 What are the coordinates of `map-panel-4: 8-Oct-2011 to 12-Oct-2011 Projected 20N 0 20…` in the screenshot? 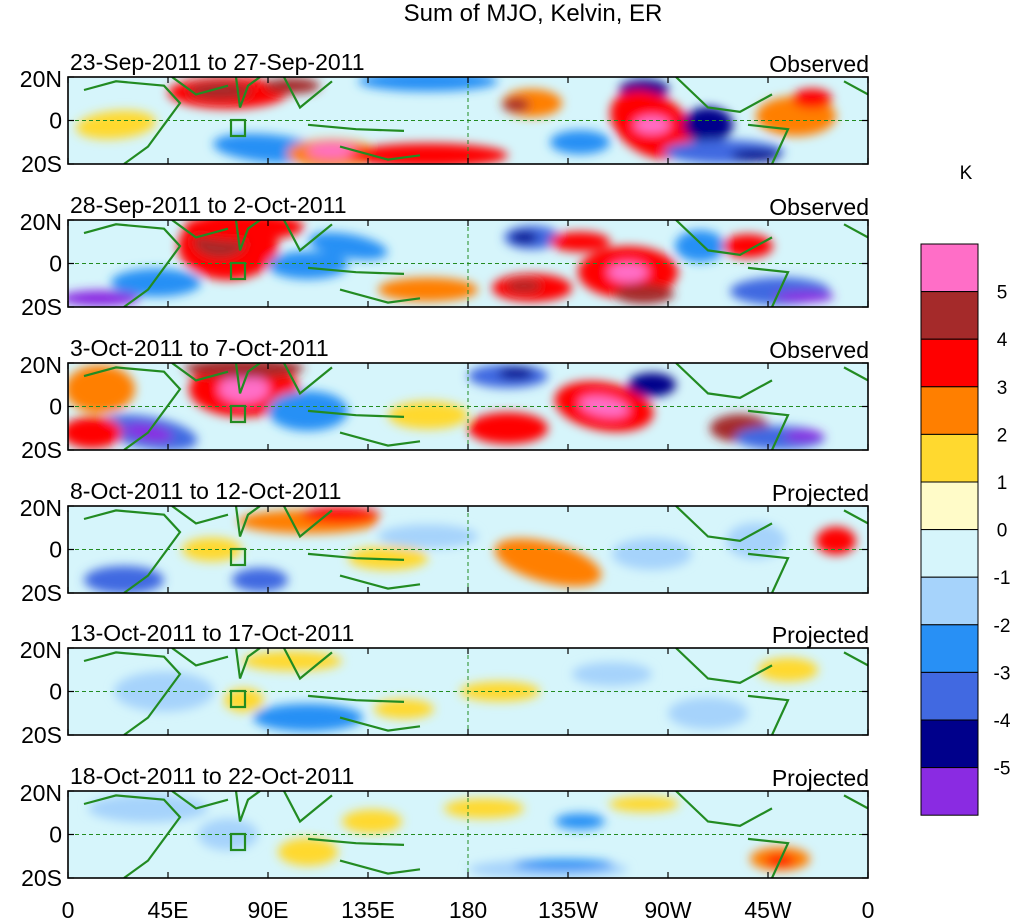 It's located at (444, 542).